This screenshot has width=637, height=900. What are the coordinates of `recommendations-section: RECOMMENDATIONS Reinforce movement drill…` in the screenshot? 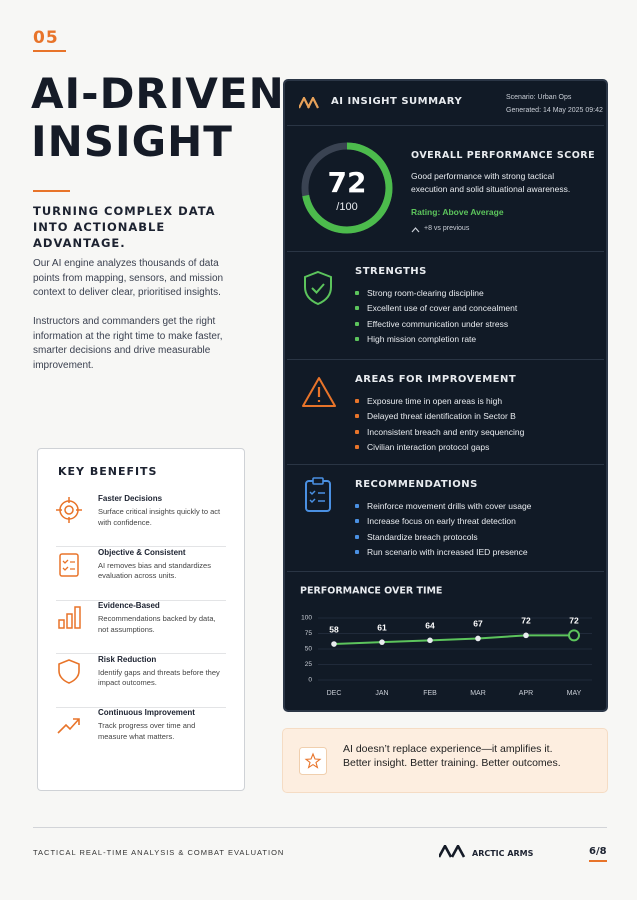 It's located at (445, 517).